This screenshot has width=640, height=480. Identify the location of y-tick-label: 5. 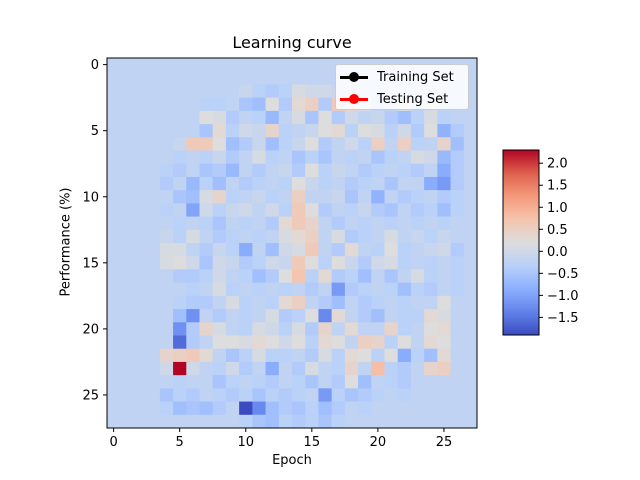
(95, 131).